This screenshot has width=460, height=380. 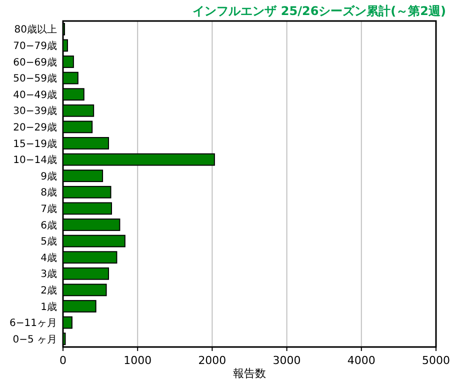 I want to click on y-tick-label: 15−19歳, so click(x=35, y=144).